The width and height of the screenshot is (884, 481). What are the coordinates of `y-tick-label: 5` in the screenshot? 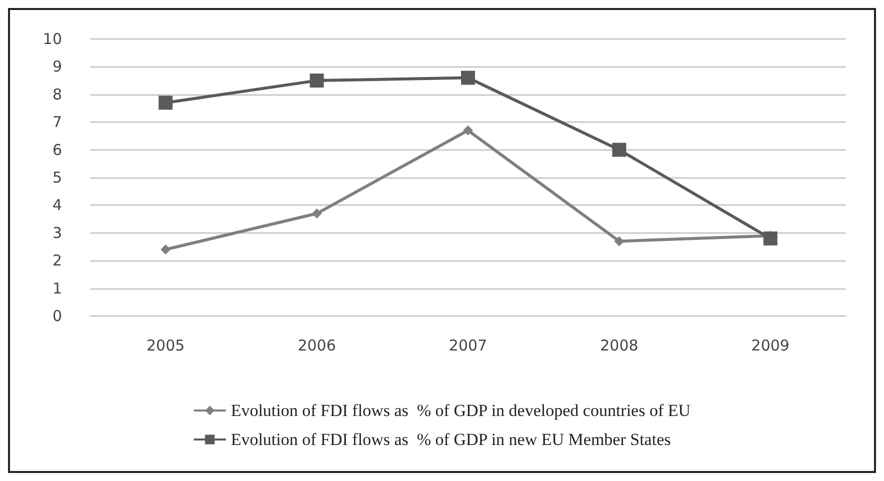 It's located at (57, 177).